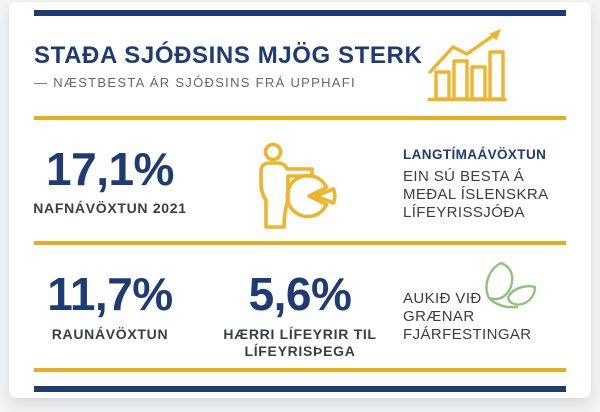 This screenshot has width=600, height=412. I want to click on long-term-line: LÍFEYRISSJÓÐA, so click(464, 212).